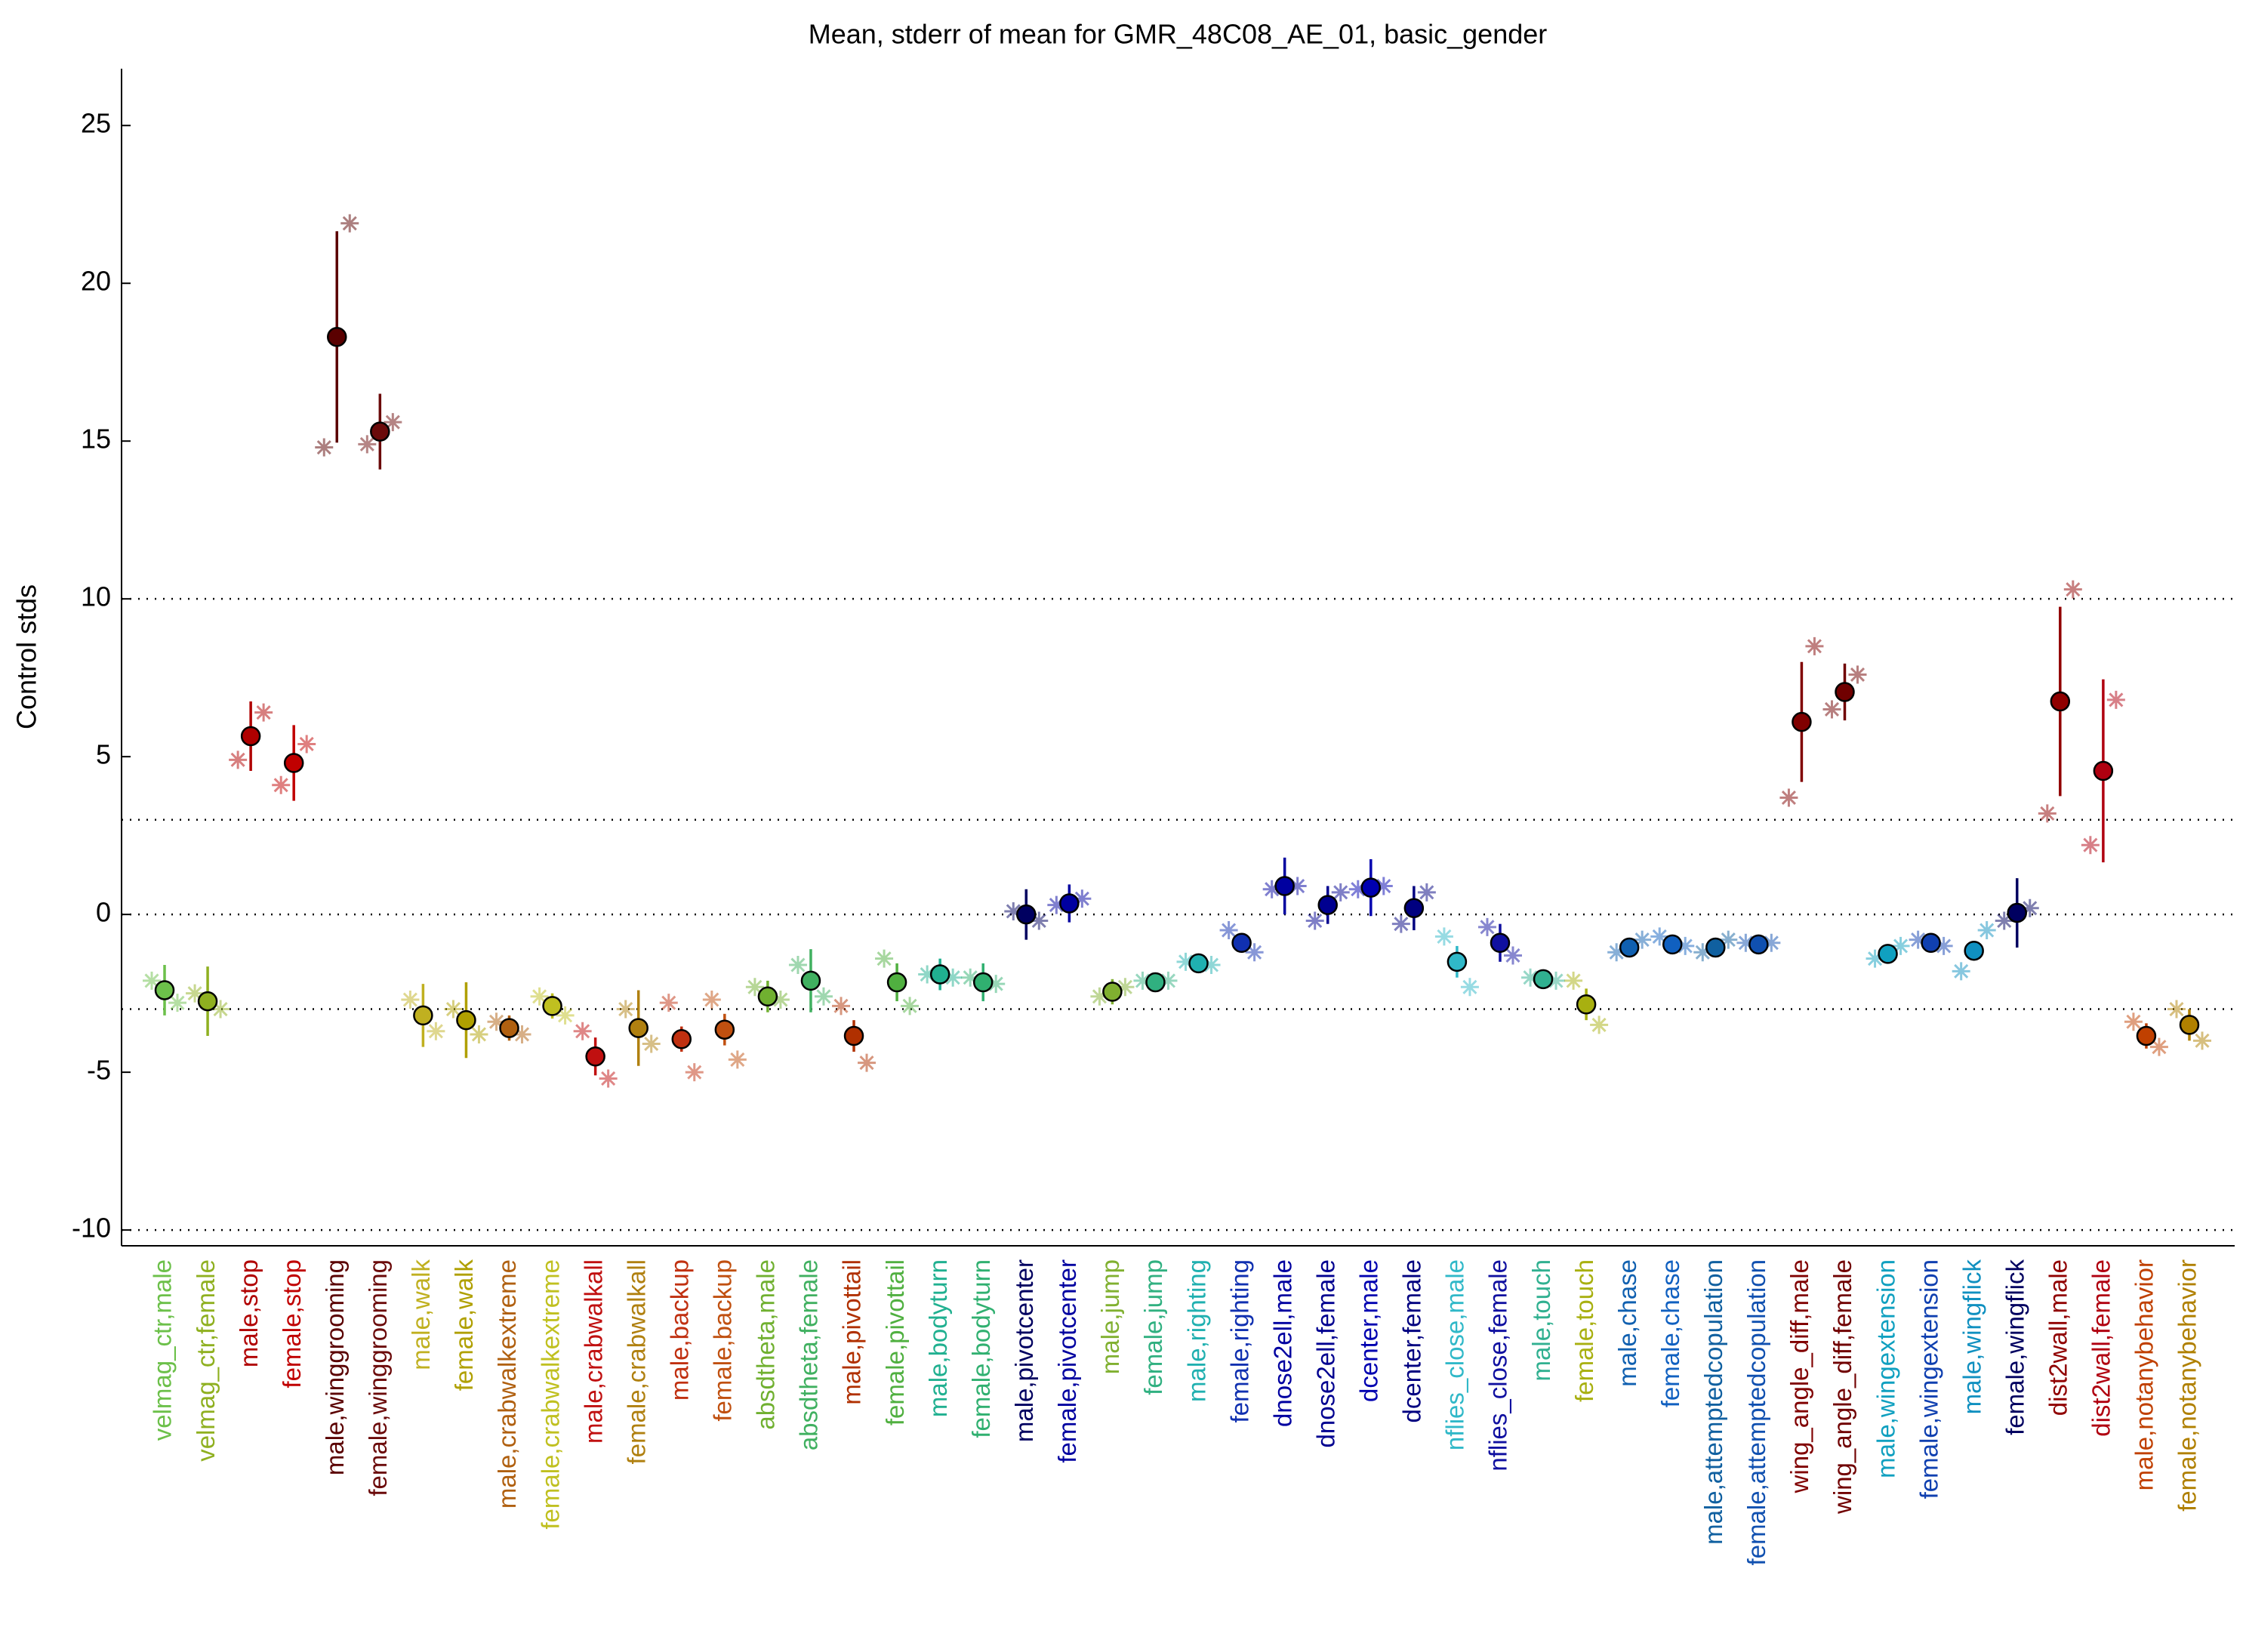 This screenshot has height=1652, width=2246. What do you see at coordinates (335, 1367) in the screenshot?
I see `x-tick-label: male,winggrooming` at bounding box center [335, 1367].